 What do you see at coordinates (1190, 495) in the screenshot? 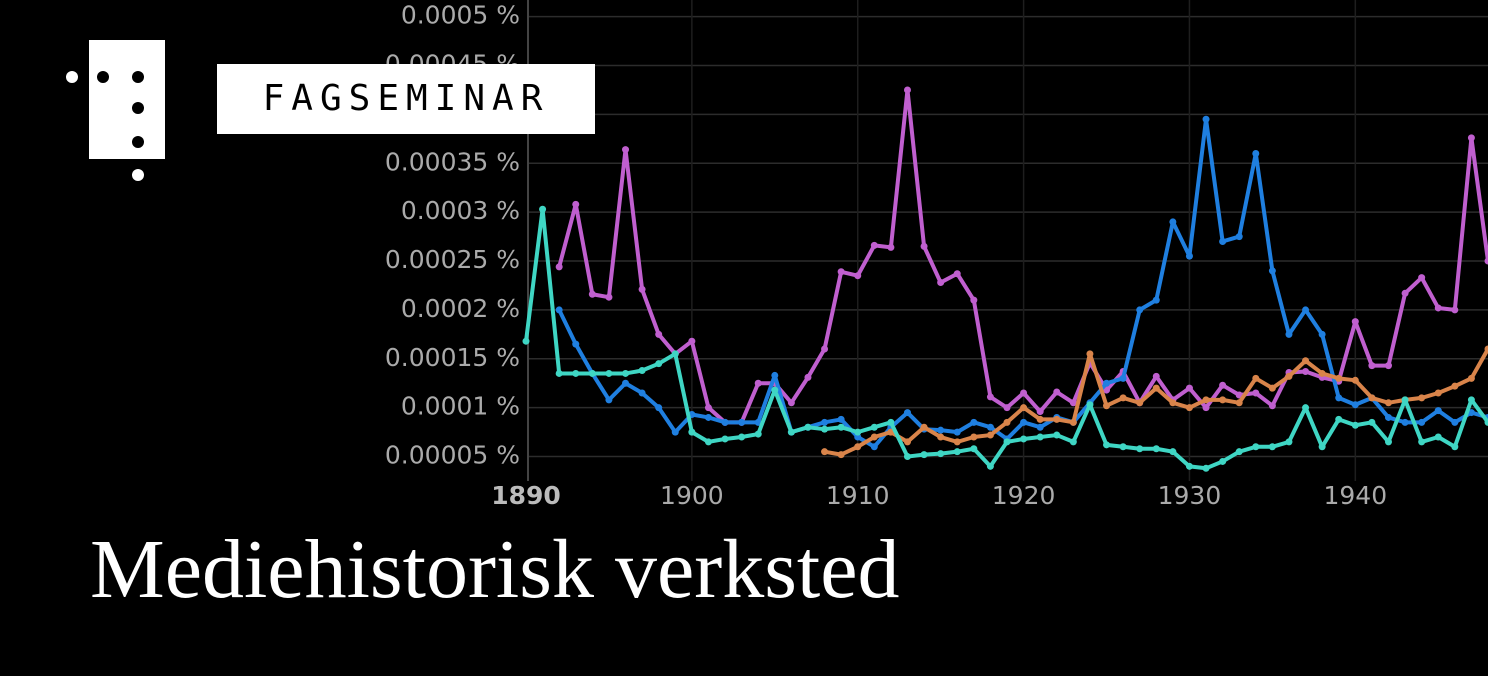
I see `x-tick-label: 1930` at bounding box center [1190, 495].